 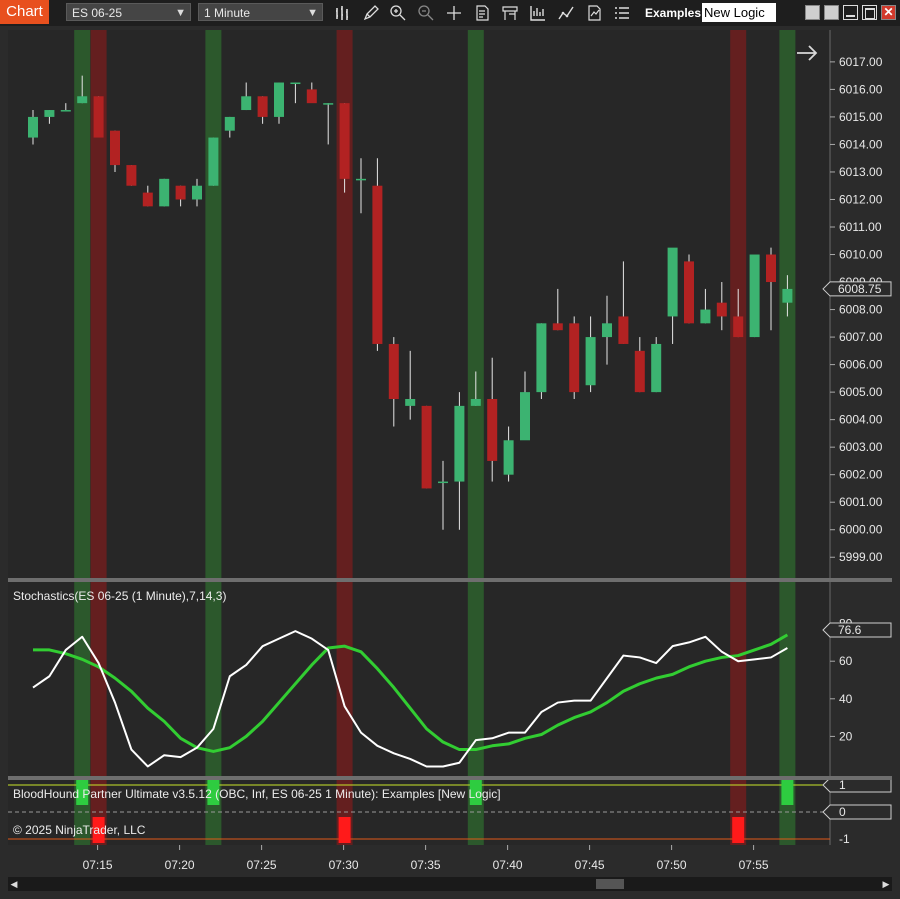 What do you see at coordinates (831, 12) in the screenshot?
I see `window-snap-icon` at bounding box center [831, 12].